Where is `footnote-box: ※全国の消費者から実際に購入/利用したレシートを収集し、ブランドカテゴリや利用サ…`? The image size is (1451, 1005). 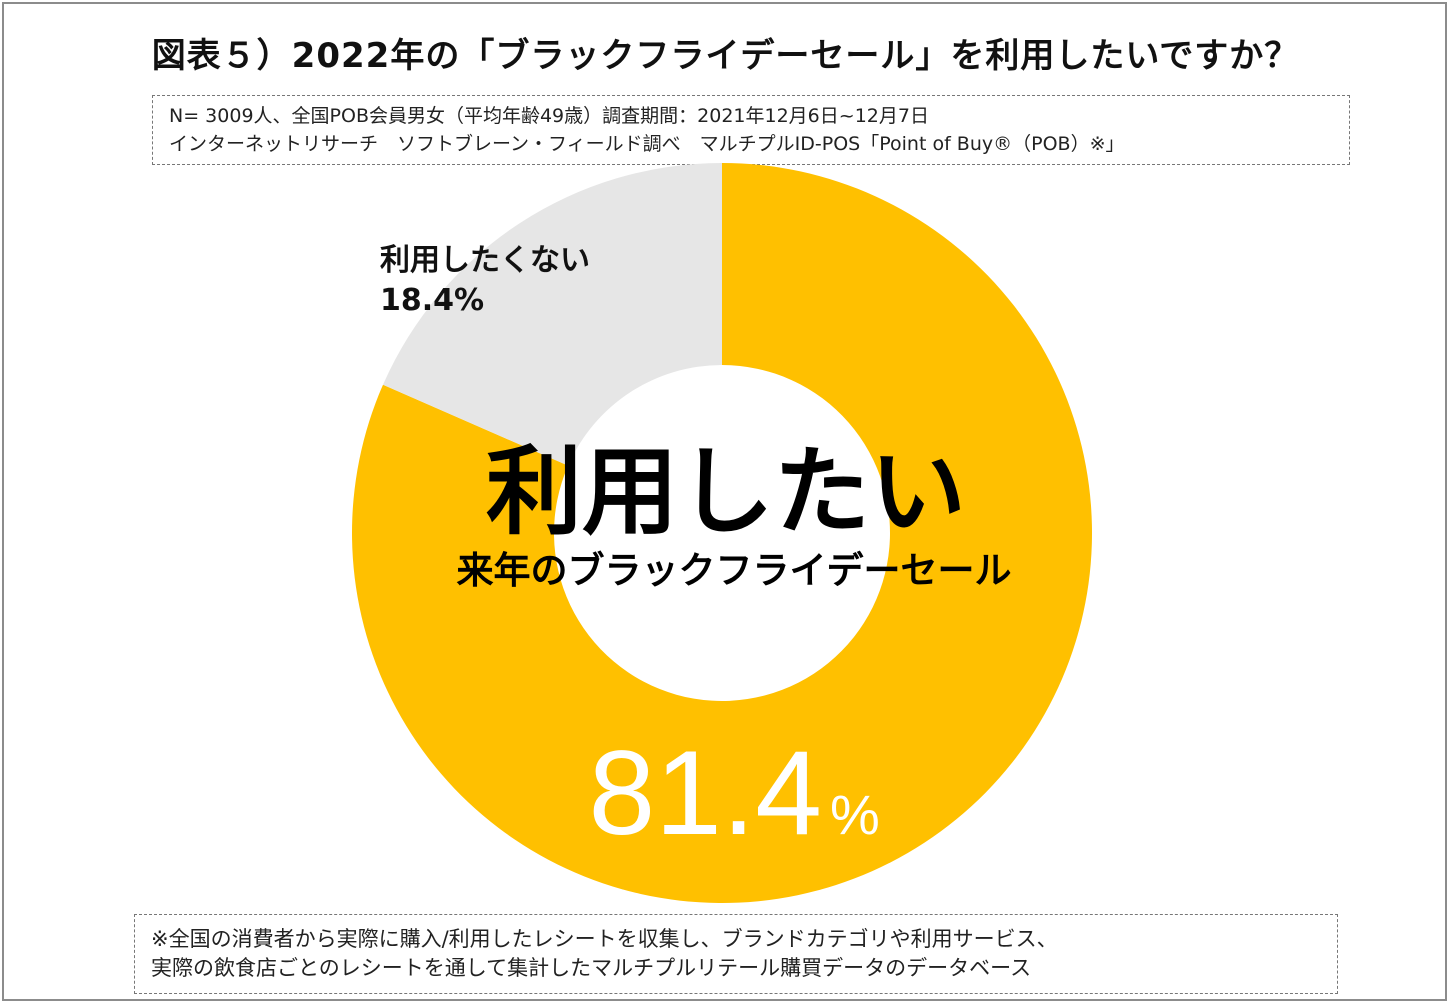 footnote-box: ※全国の消費者から実際に購入/利用したレシートを収集し、ブランドカテゴリや利用サ… is located at coordinates (736, 954).